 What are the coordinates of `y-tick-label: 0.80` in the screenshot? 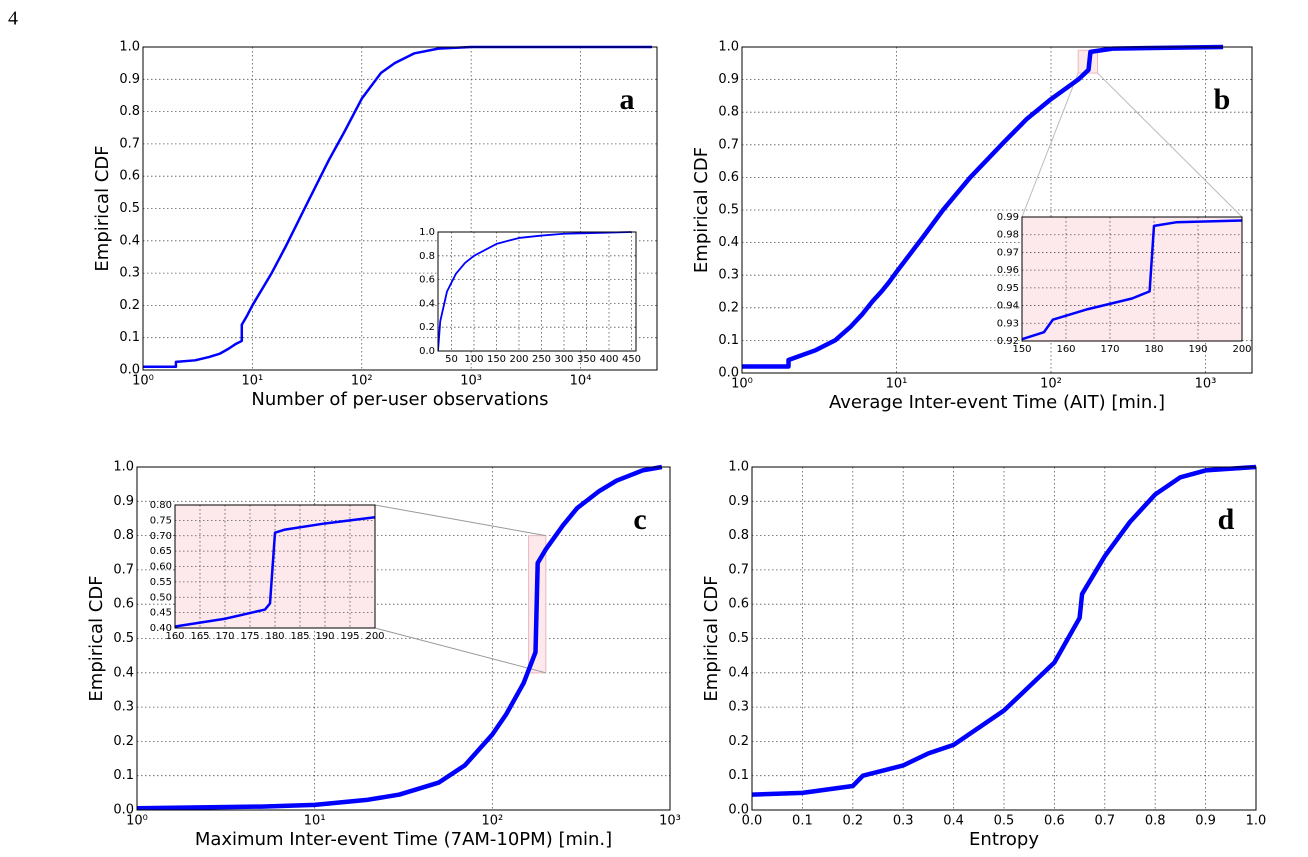 It's located at (161, 505).